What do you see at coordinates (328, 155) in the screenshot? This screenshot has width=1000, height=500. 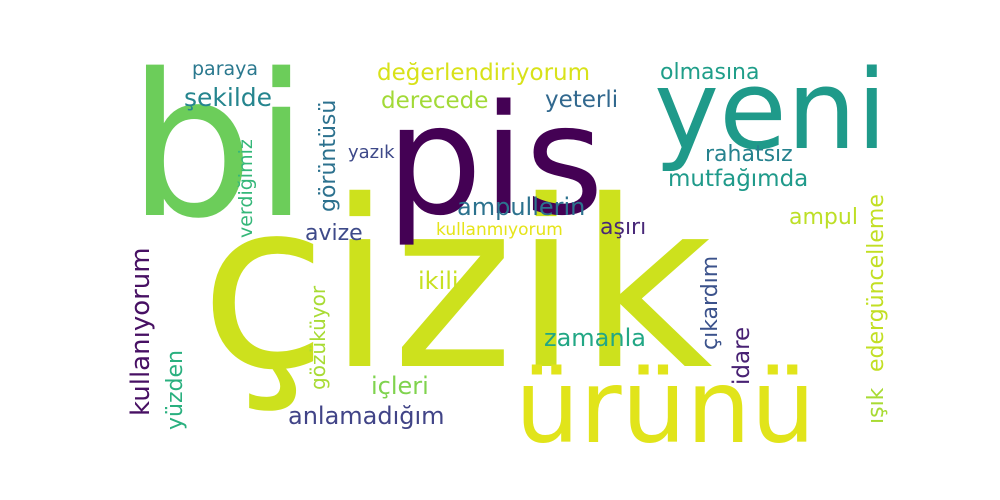 I see `word-goruntusu: görüntüsü` at bounding box center [328, 155].